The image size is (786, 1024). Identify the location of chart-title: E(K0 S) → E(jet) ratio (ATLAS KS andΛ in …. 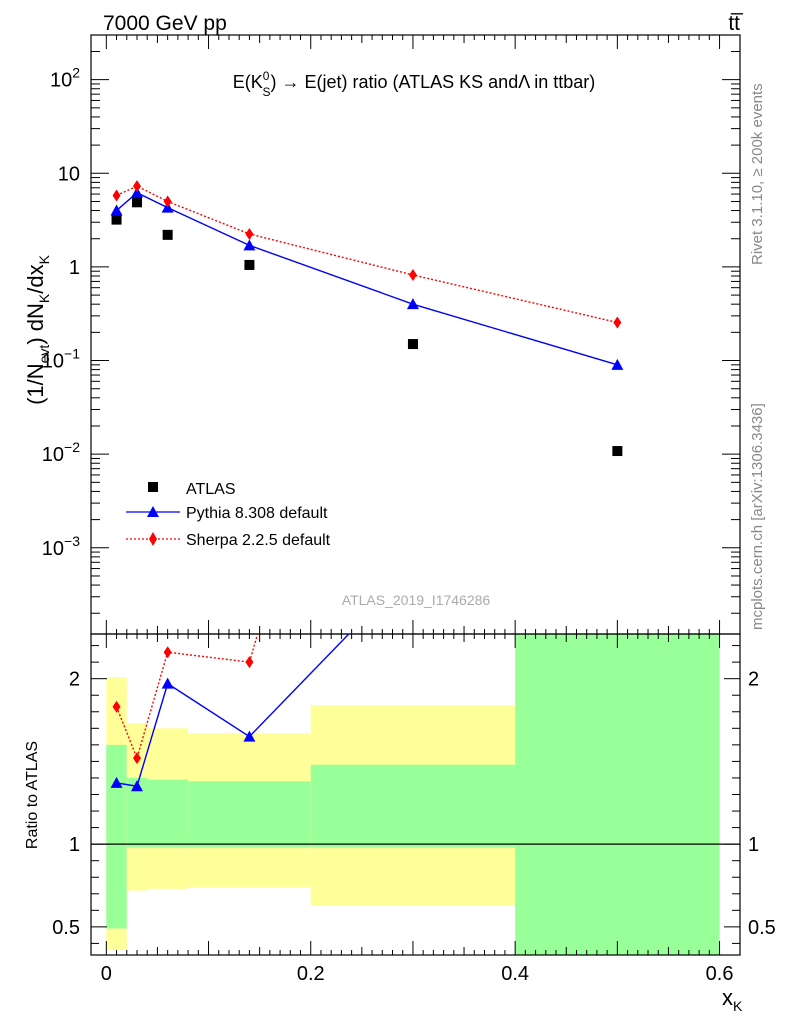
(414, 84).